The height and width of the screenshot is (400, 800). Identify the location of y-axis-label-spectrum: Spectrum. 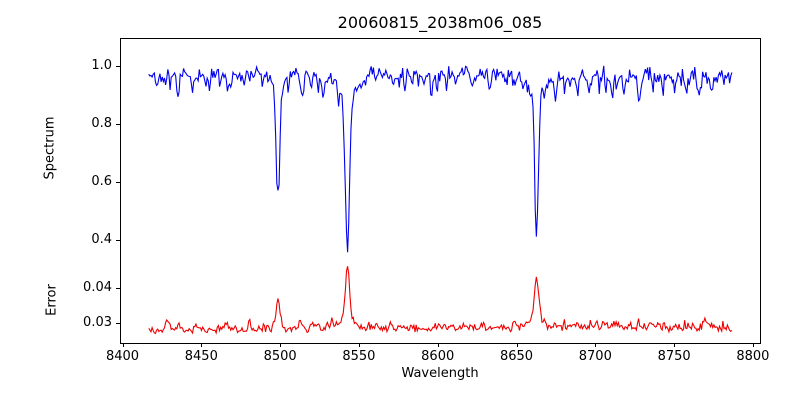
(50, 148).